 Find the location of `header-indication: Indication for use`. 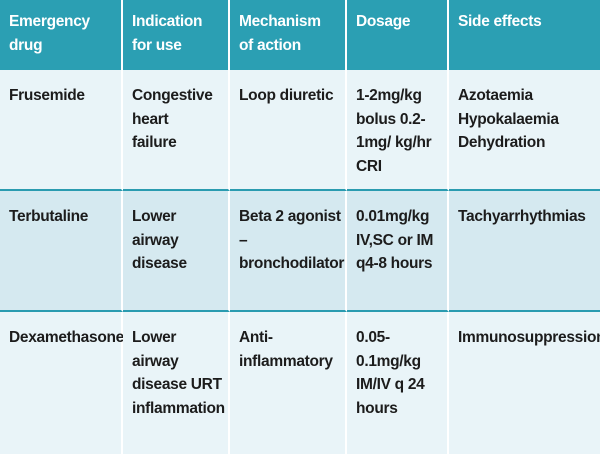

header-indication: Indication for use is located at coordinates (176, 35).